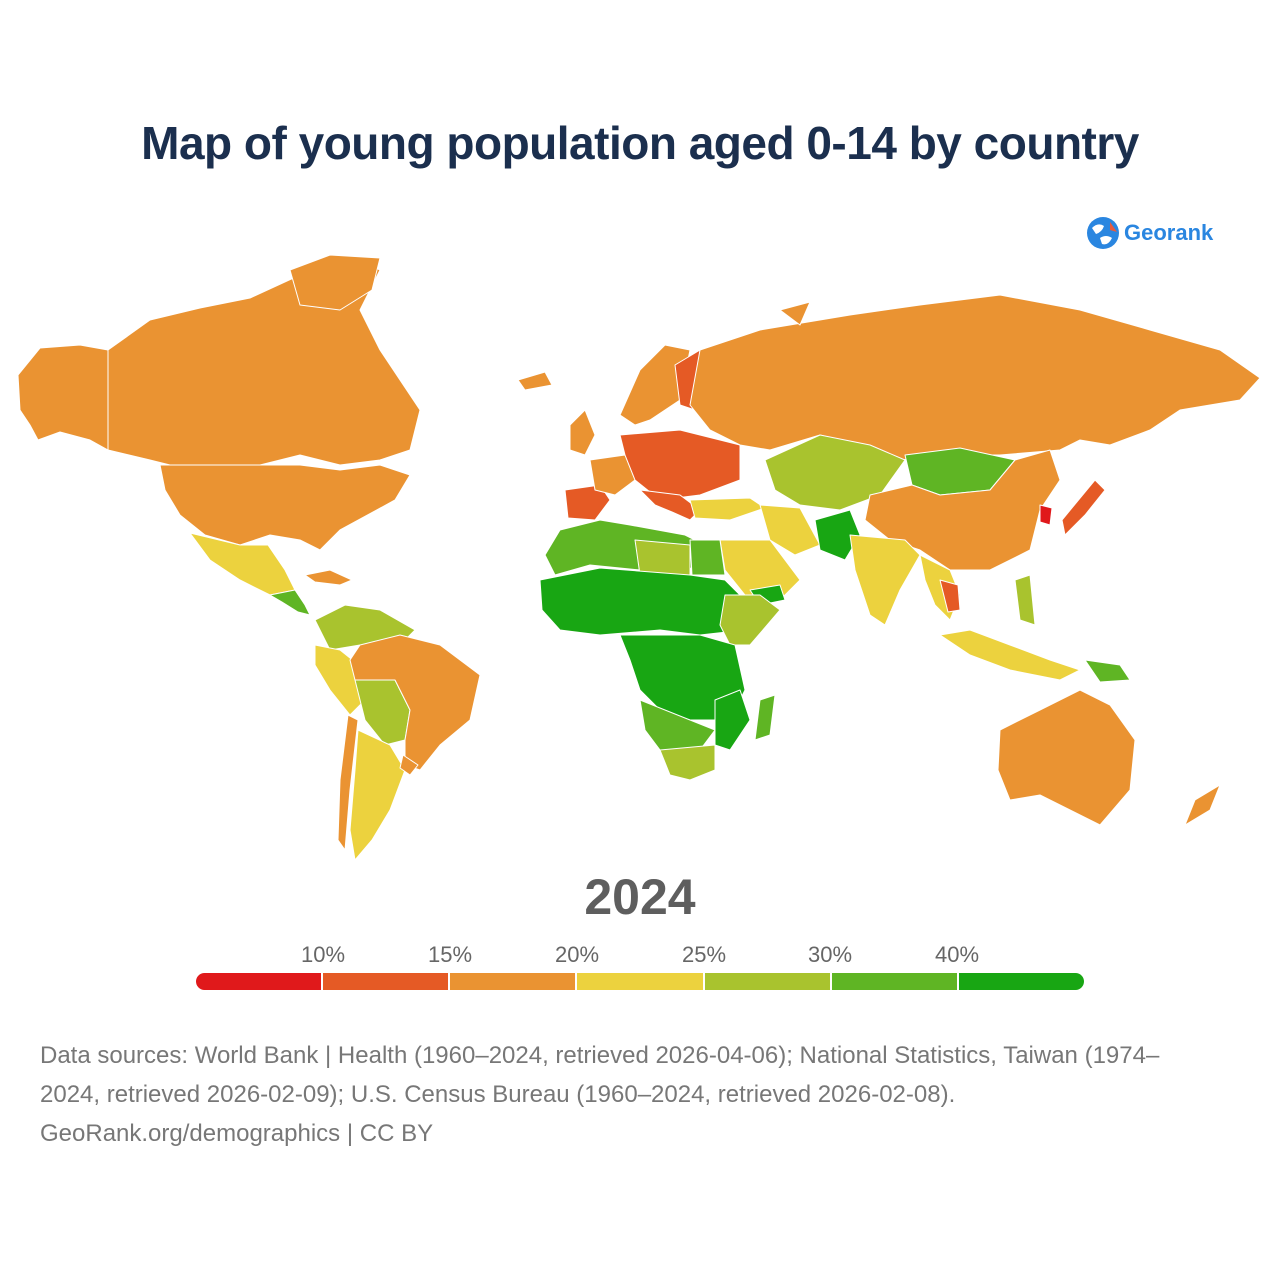 The width and height of the screenshot is (1280, 1280). What do you see at coordinates (264, 362) in the screenshot?
I see `region-canada` at bounding box center [264, 362].